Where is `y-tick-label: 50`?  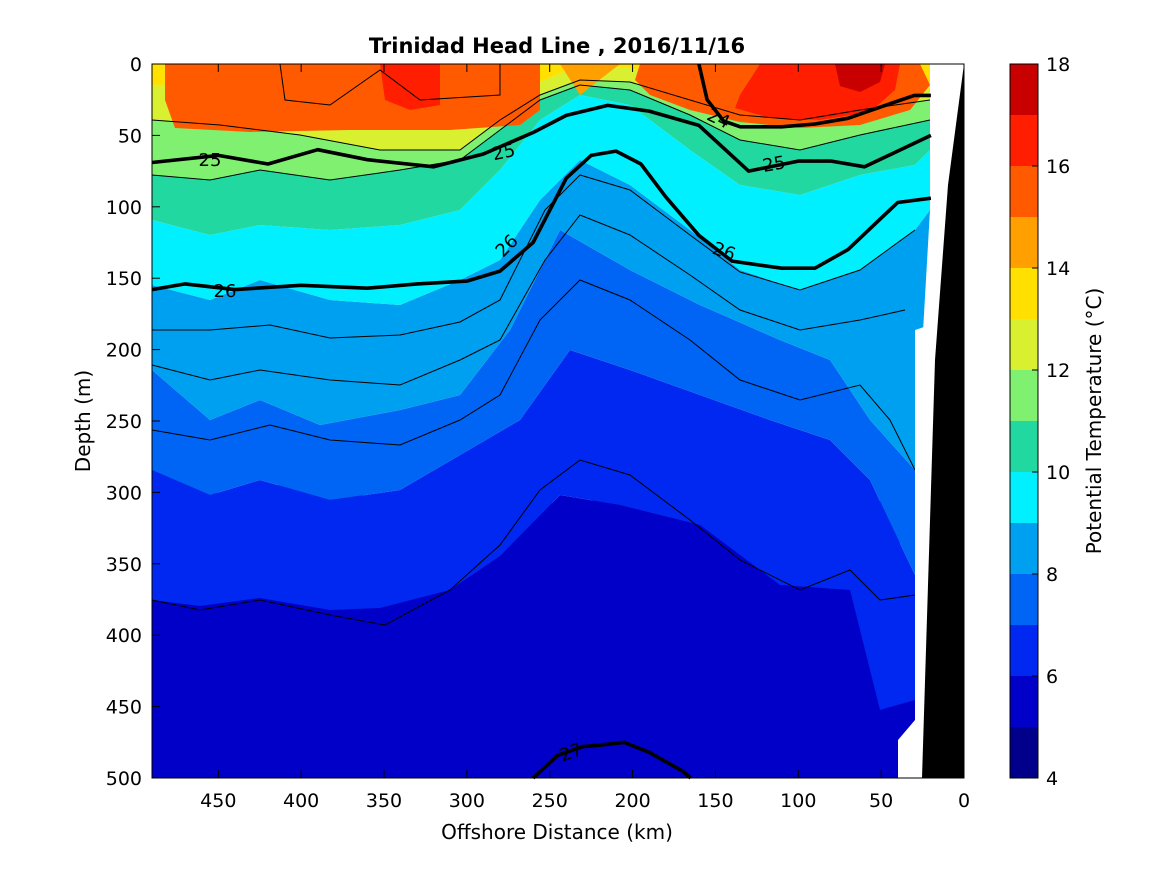
y-tick-label: 50 is located at coordinates (130, 136).